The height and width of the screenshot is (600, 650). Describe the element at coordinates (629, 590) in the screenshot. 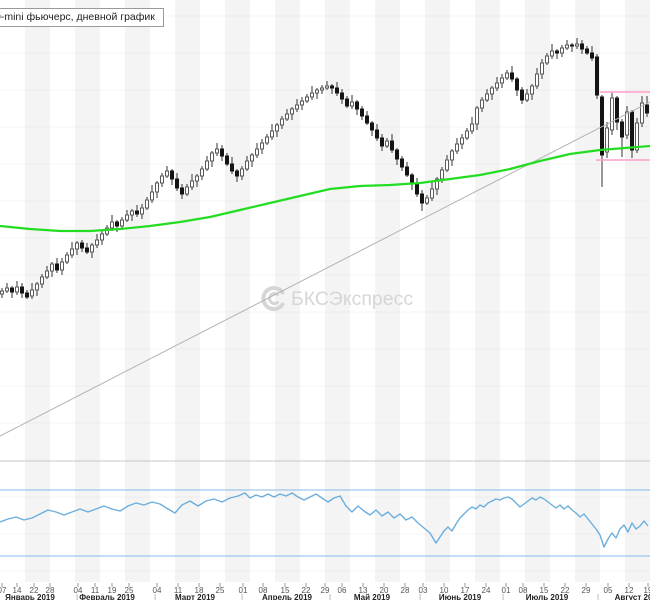

I see `axis-day-label: 12` at that location.